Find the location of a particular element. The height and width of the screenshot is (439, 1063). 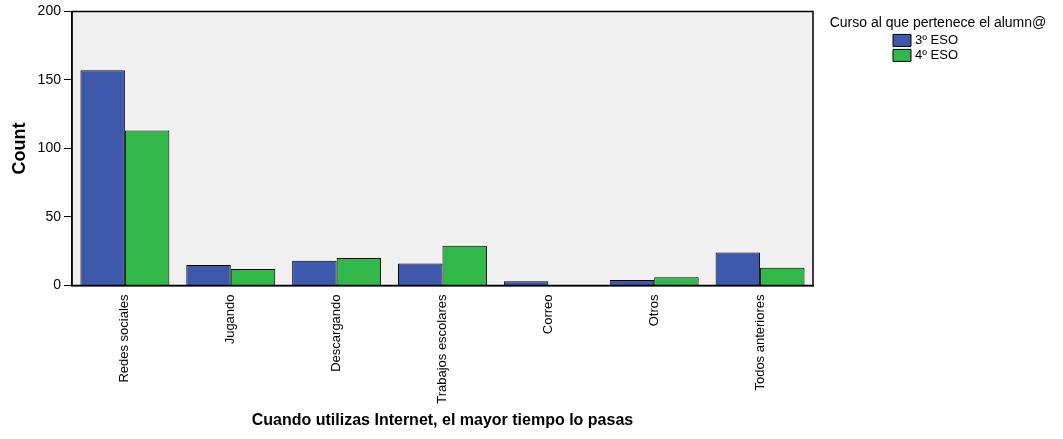

legend-title: Curso al que pertenece el alumn@ is located at coordinates (938, 22).